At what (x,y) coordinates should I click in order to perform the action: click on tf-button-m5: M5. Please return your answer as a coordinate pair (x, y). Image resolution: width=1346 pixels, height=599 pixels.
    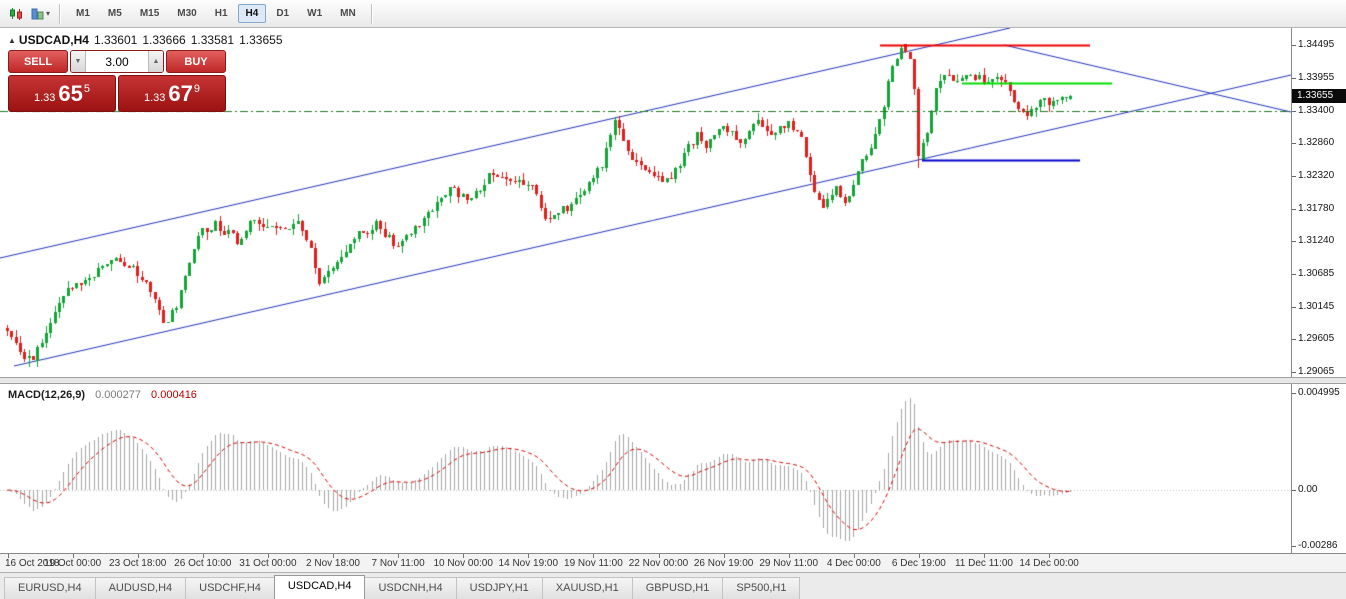
    Looking at the image, I should click on (114, 13).